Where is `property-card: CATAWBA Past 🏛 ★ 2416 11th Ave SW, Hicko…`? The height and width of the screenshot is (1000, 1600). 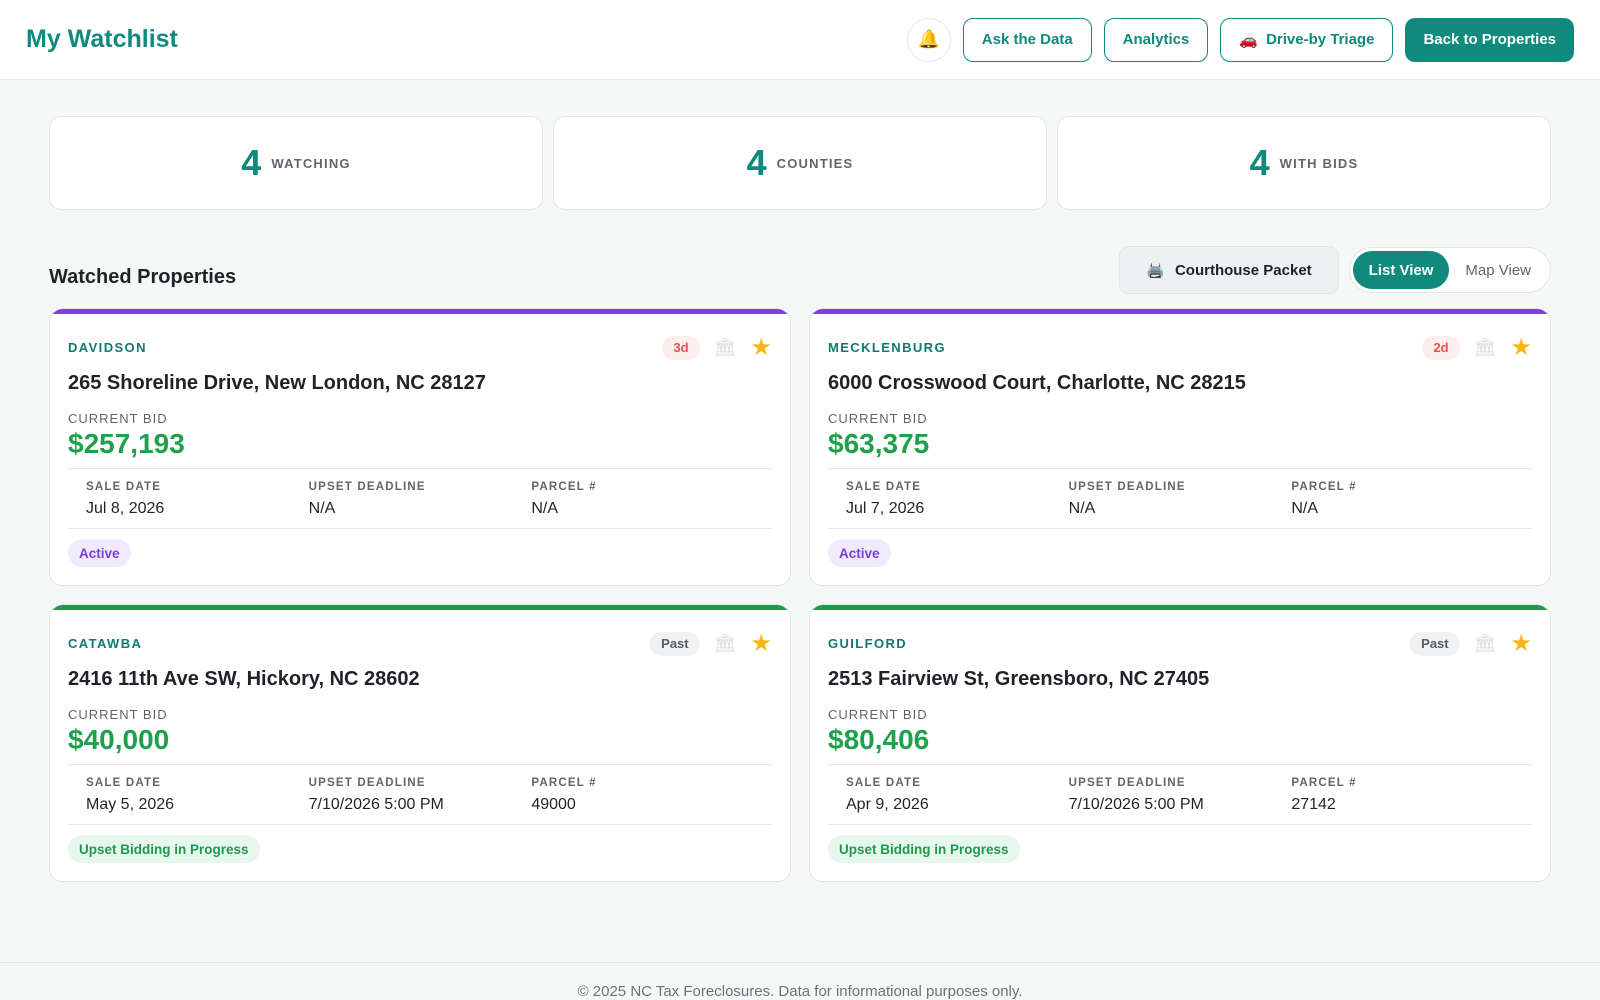
property-card: CATAWBA Past 🏛 ★ 2416 11th Ave SW, Hicko… is located at coordinates (420, 743).